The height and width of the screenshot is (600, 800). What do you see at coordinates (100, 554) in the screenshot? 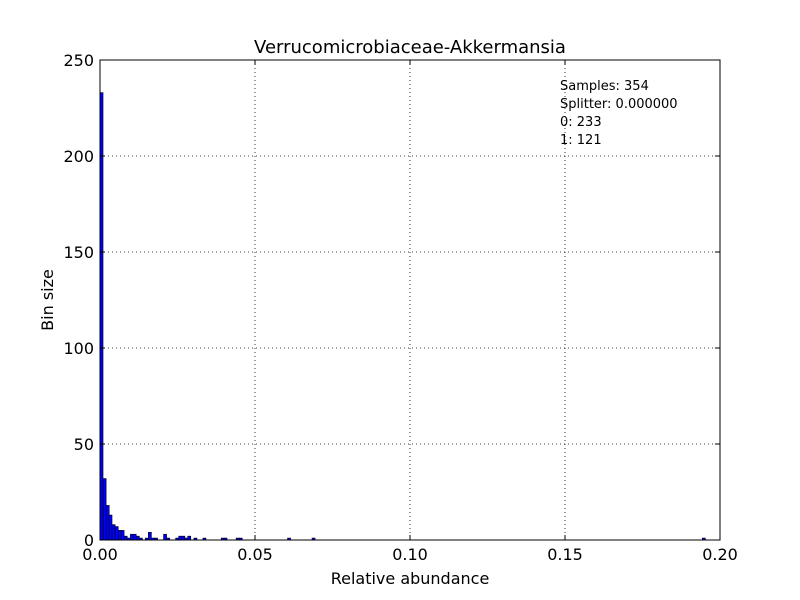
I see `x-tick-label: 0.00` at bounding box center [100, 554].